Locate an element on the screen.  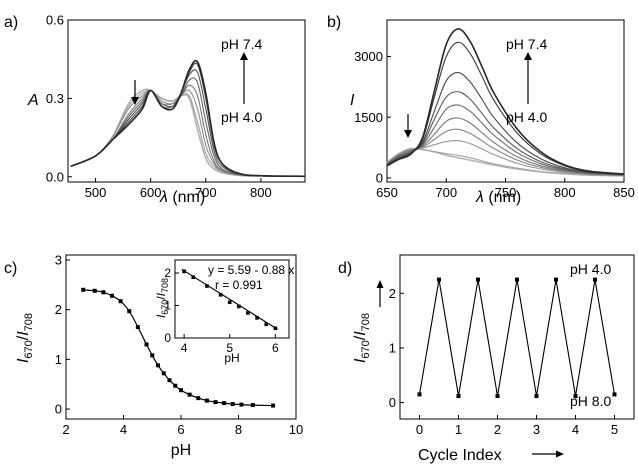
panel-d-xtick-label: 2 is located at coordinates (497, 429).